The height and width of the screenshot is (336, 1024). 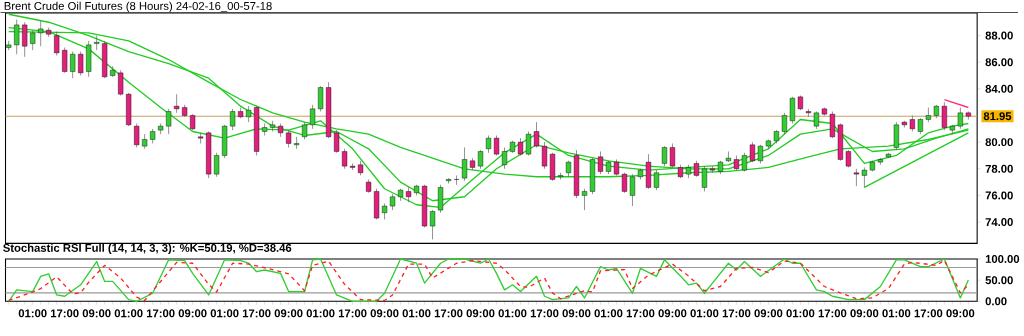 What do you see at coordinates (1002, 259) in the screenshot?
I see `y-tick-label: 100.00` at bounding box center [1002, 259].